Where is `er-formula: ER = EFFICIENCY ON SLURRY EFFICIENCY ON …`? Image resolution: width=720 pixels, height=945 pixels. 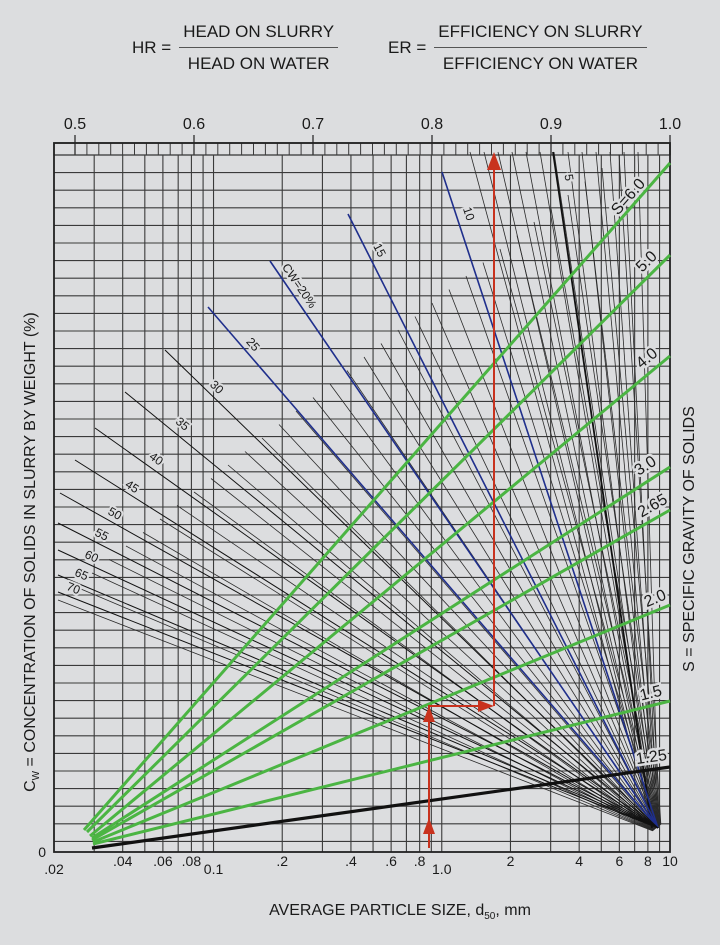
er-formula: ER = EFFICIENCY ON SLURRY EFFICIENCY ON … is located at coordinates (517, 48).